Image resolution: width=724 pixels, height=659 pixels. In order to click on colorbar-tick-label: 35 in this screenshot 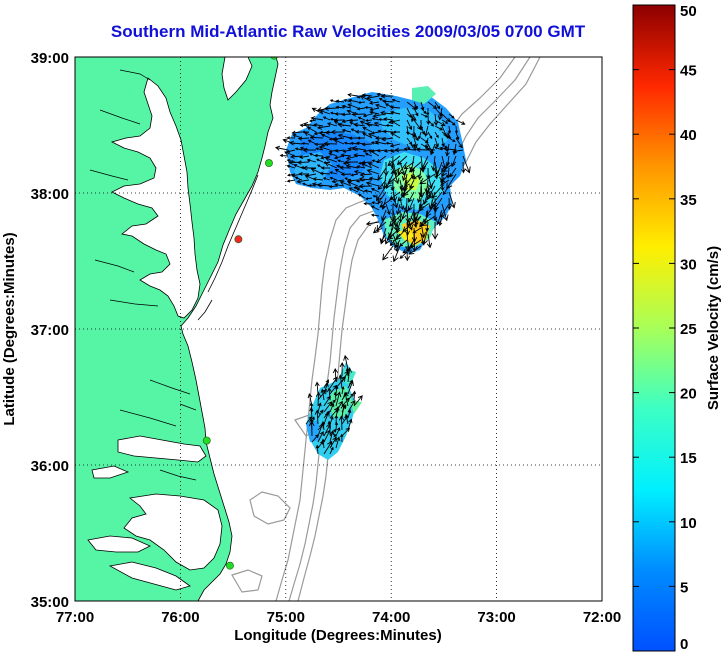, I will do `click(688, 200)`.